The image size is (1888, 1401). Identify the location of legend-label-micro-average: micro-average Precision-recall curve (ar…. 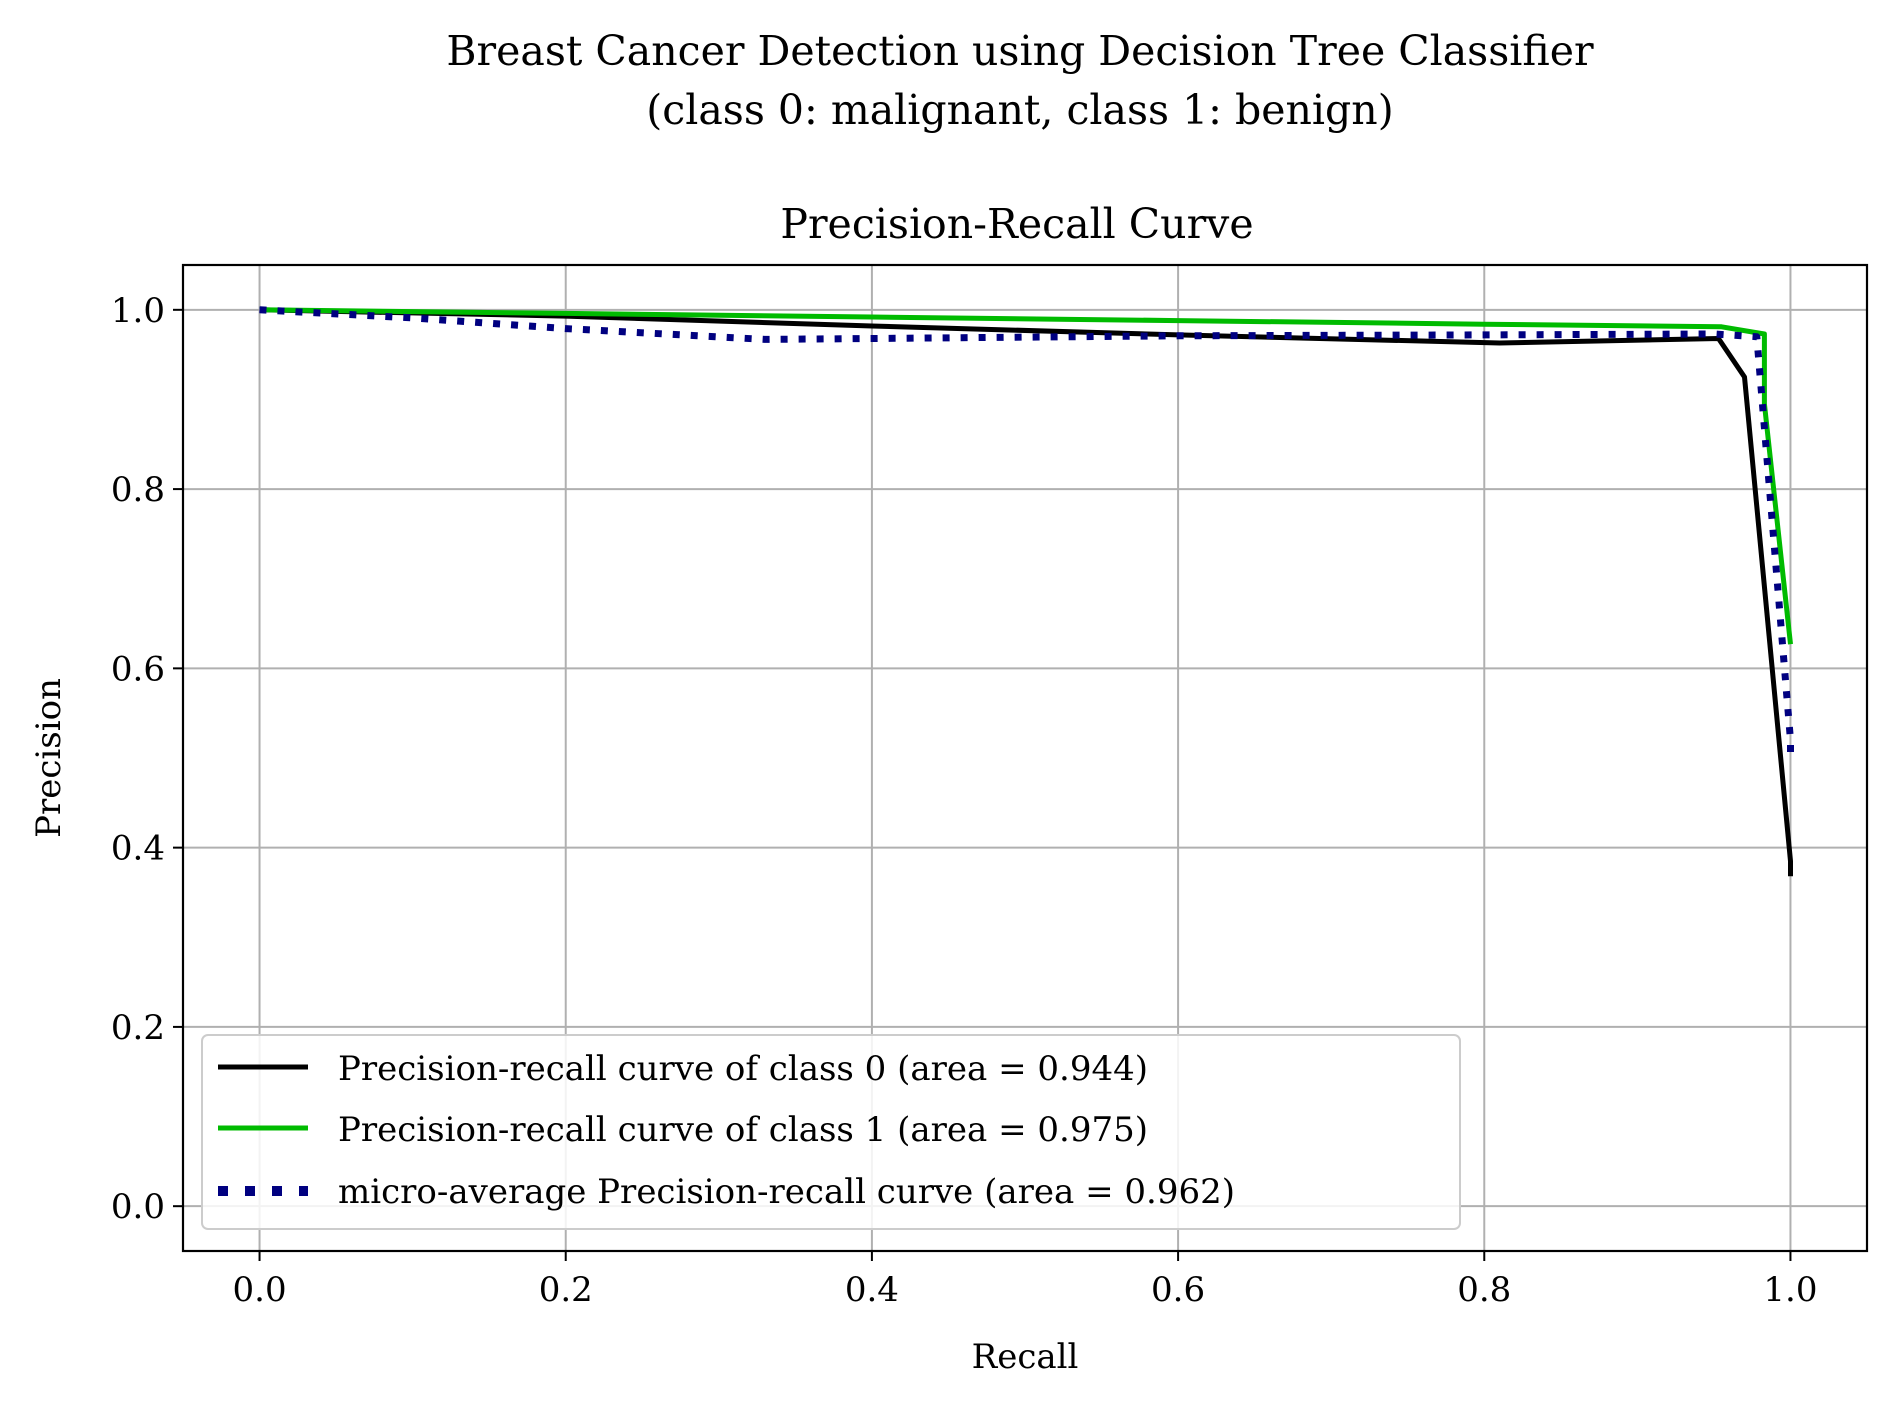
(786, 1192).